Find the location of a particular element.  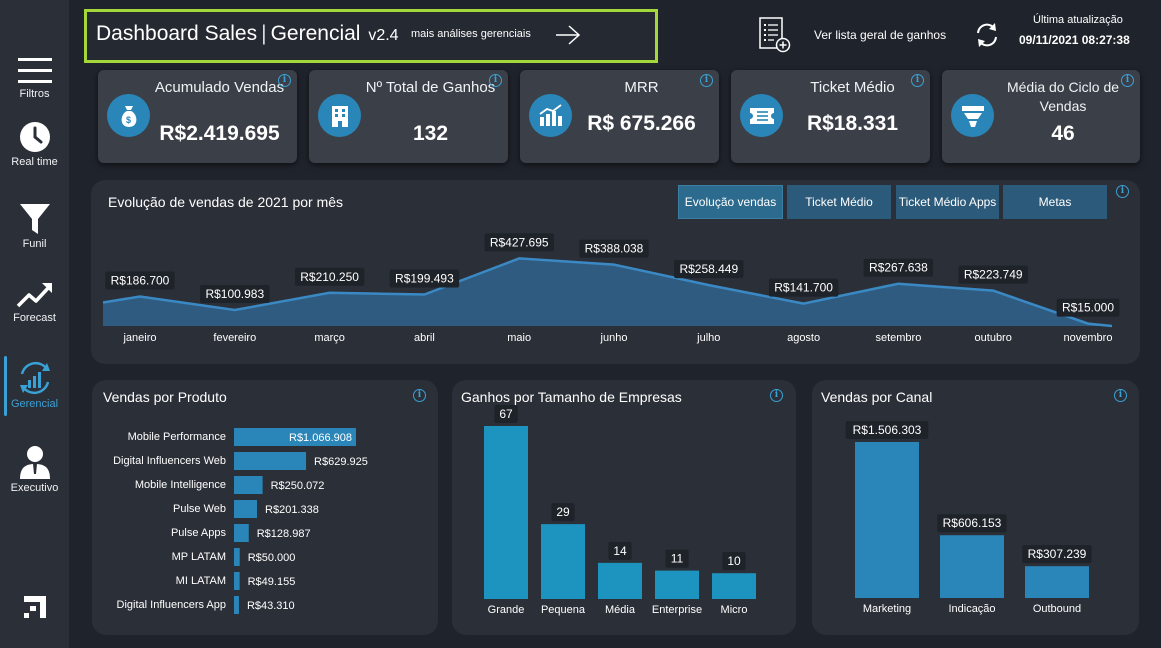

category-label: MI LATAM is located at coordinates (201, 581).